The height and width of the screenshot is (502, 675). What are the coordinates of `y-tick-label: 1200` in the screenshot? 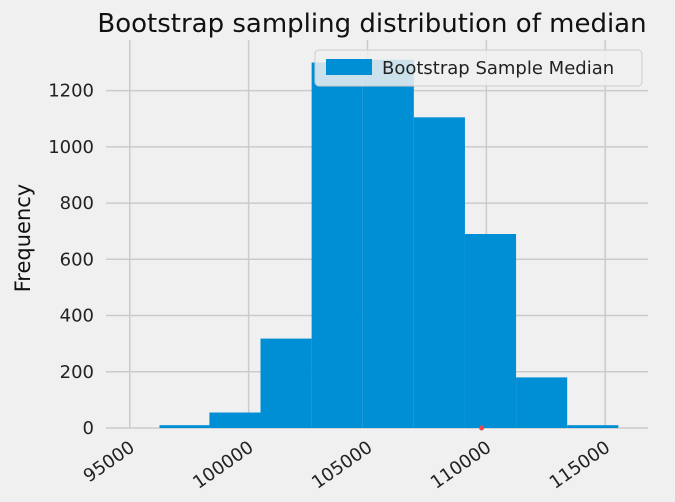 It's located at (71, 91).